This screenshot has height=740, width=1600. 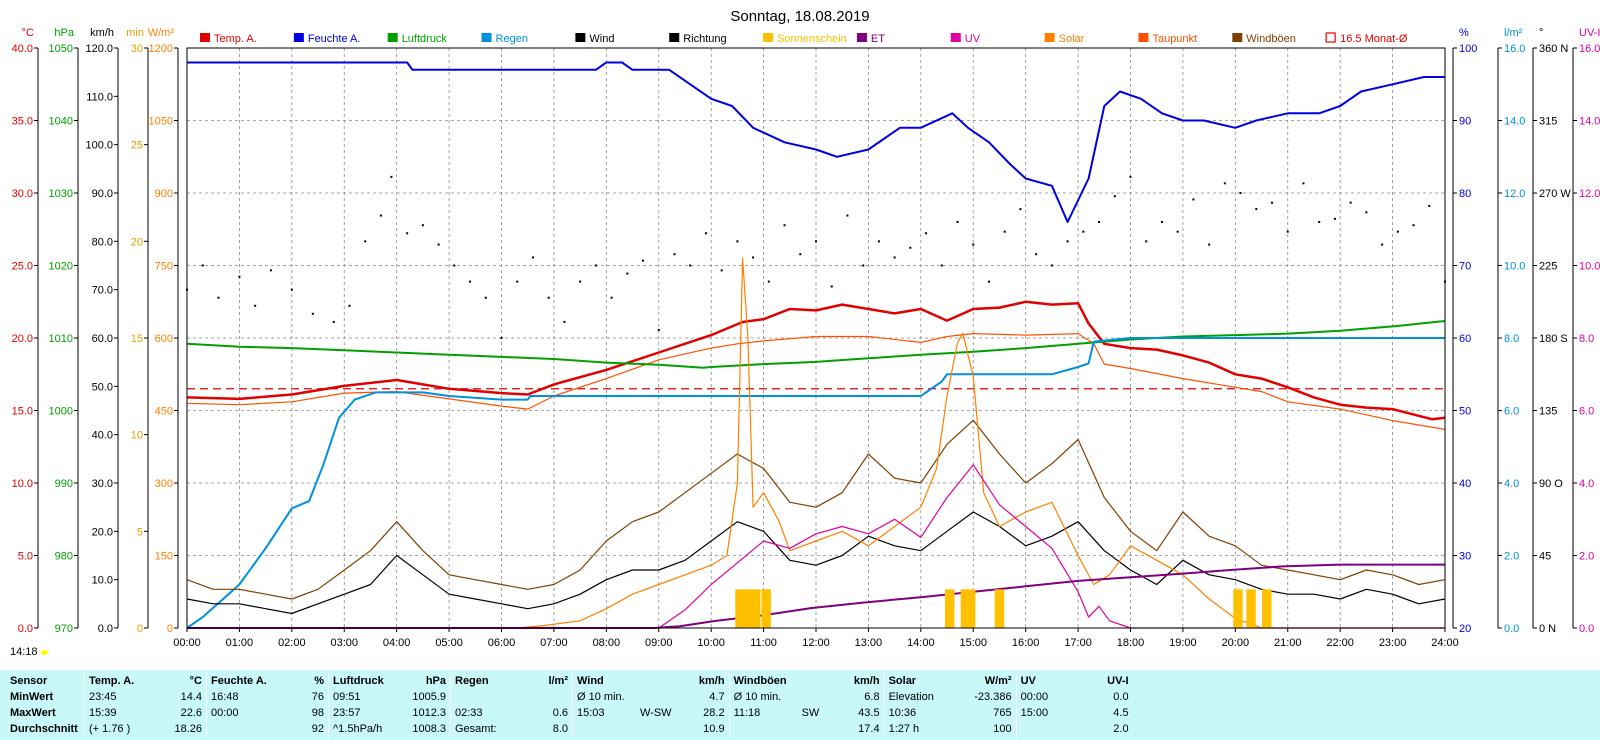 What do you see at coordinates (240, 697) in the screenshot?
I see `min-feuchte-time: 16:48` at bounding box center [240, 697].